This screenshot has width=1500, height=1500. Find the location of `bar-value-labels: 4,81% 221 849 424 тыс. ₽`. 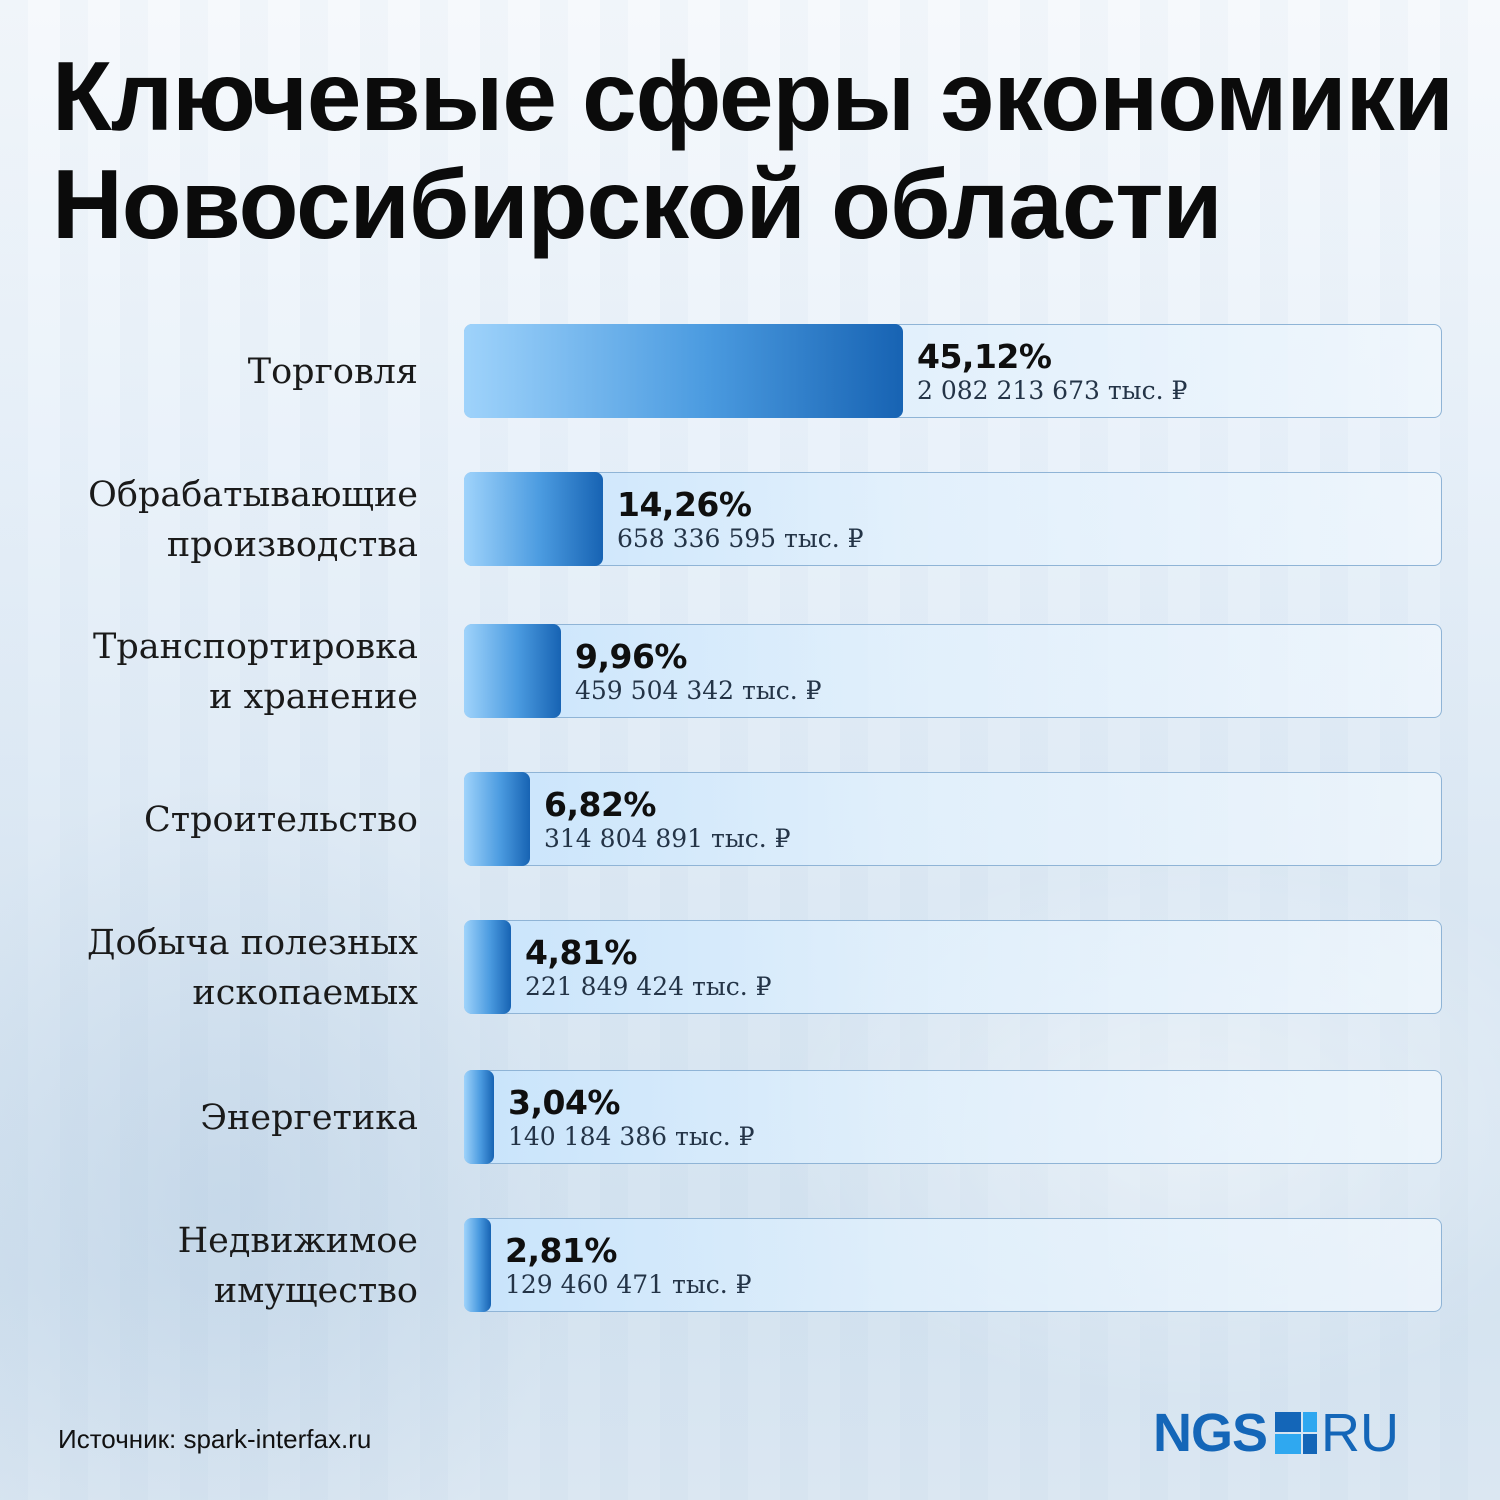

bar-value-labels: 4,81% 221 849 424 тыс. ₽ is located at coordinates (648, 968).